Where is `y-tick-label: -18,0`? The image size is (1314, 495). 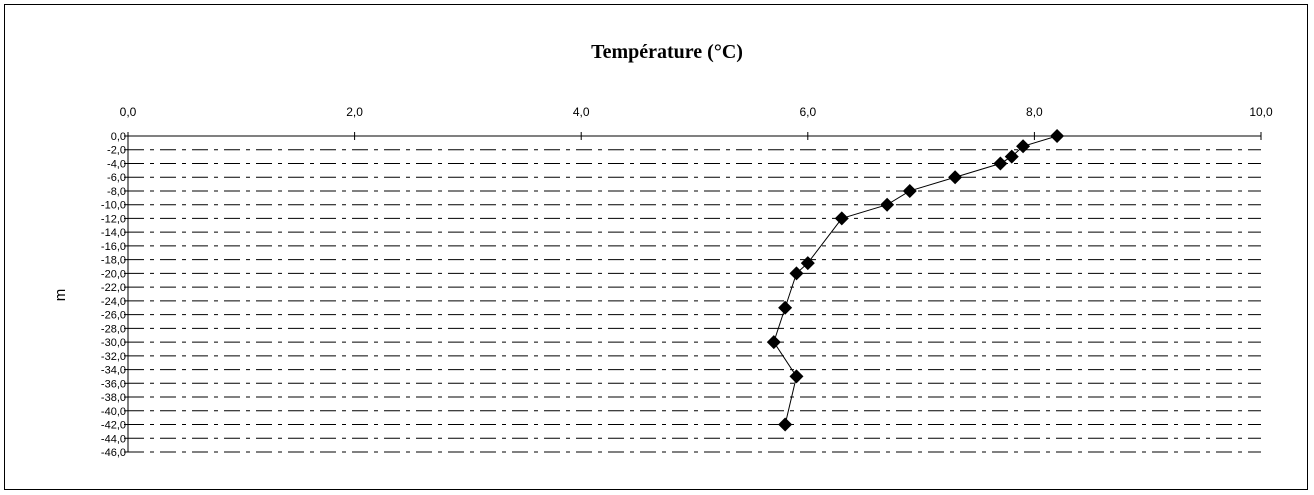 y-tick-label: -18,0 is located at coordinates (113, 261).